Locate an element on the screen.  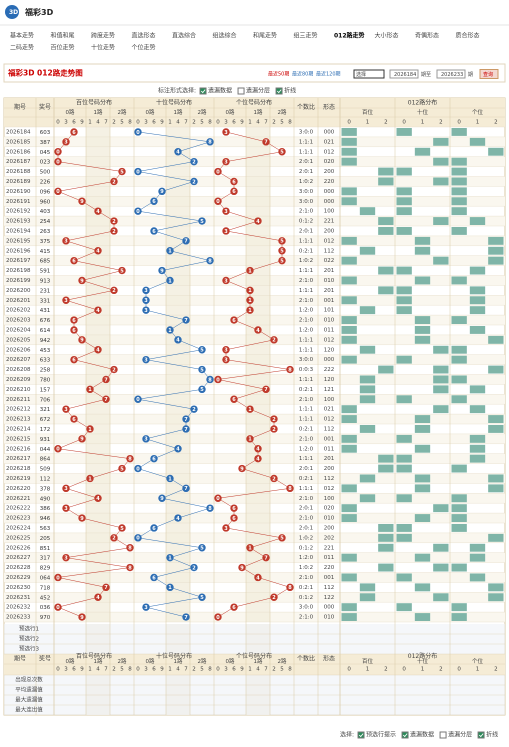
draw-number: 490 is located at coordinates (45, 499).